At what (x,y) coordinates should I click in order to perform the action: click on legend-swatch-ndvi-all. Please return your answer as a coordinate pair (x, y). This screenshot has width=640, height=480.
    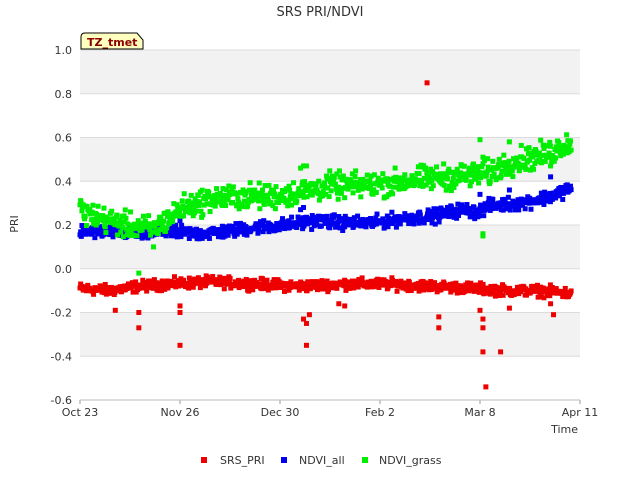
    Looking at the image, I should click on (284, 460).